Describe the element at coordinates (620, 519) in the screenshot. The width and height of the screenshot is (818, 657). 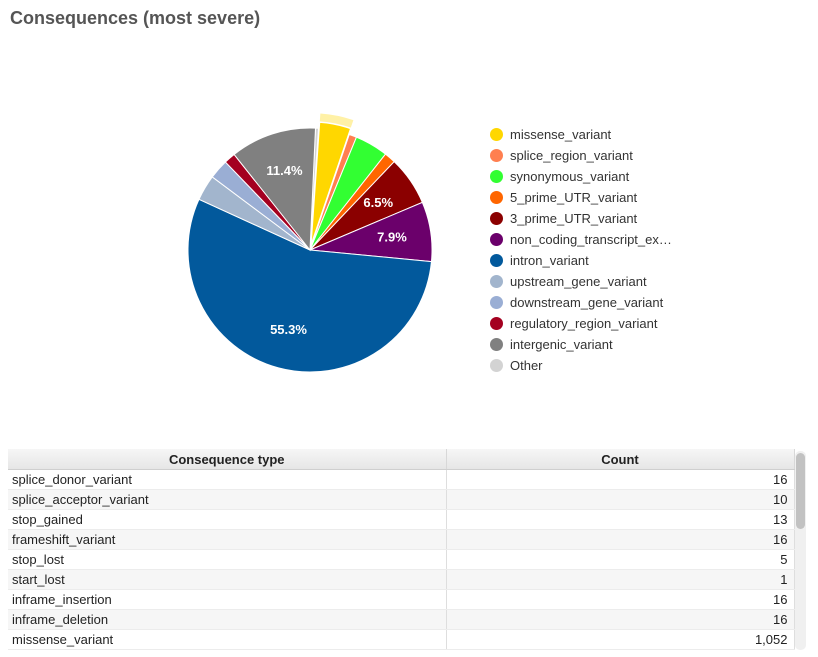
I see `count-cell: 13` at that location.